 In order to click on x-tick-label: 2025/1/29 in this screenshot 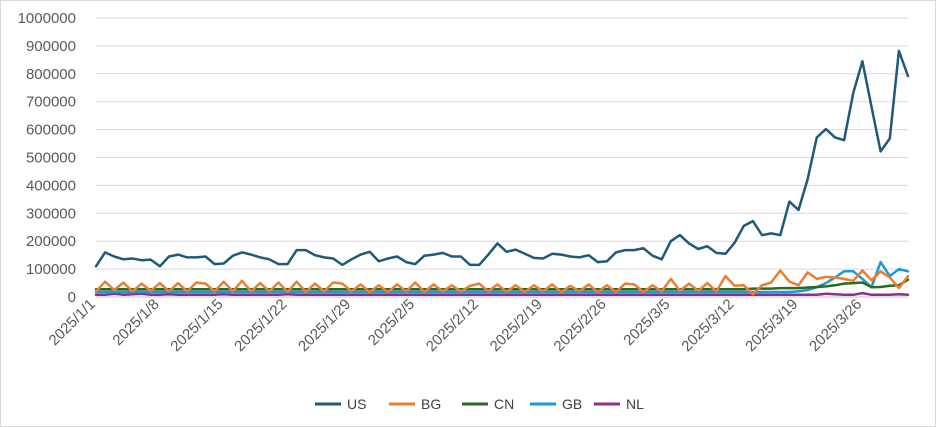, I will do `click(324, 325)`.